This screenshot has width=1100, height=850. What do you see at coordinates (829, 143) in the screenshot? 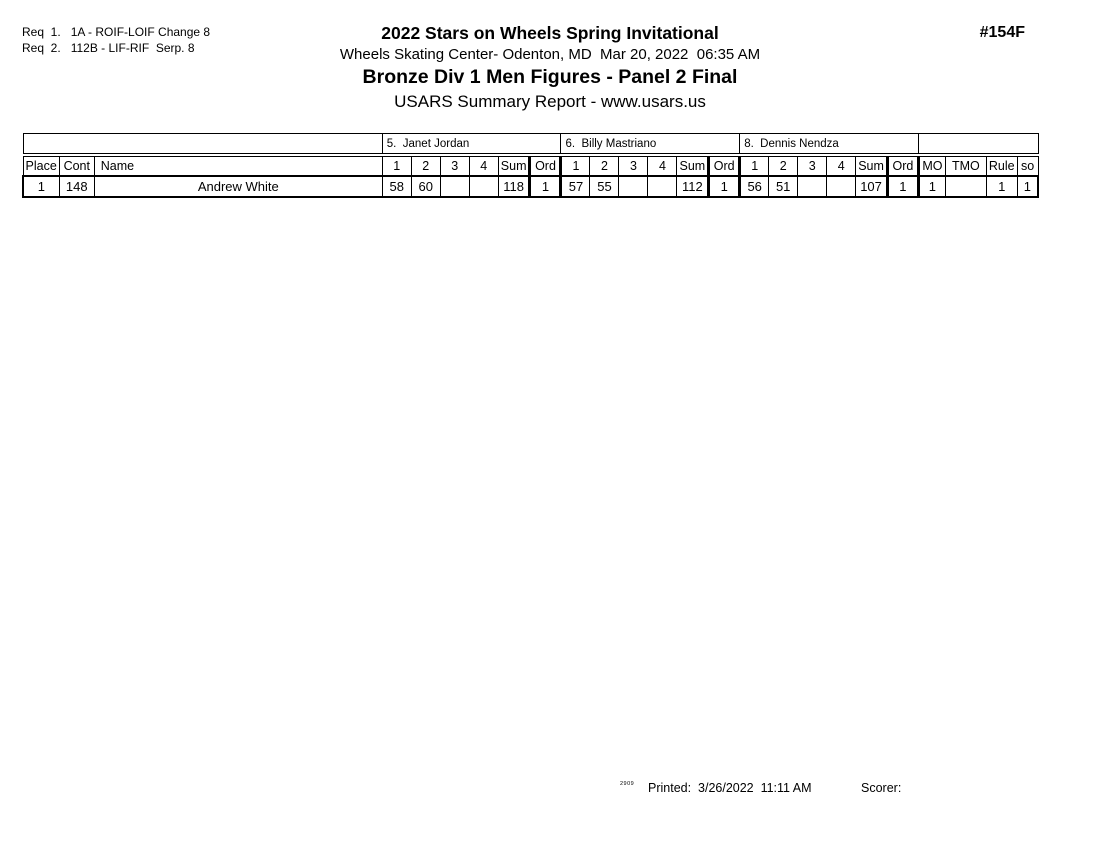
I see `judge-header-3: 8. Dennis Nendza` at bounding box center [829, 143].